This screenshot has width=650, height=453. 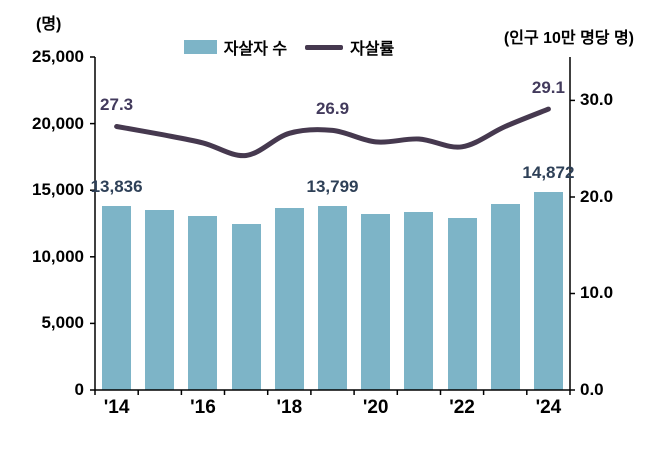 I want to click on right-axis-tick-label: 30.0, so click(x=597, y=100).